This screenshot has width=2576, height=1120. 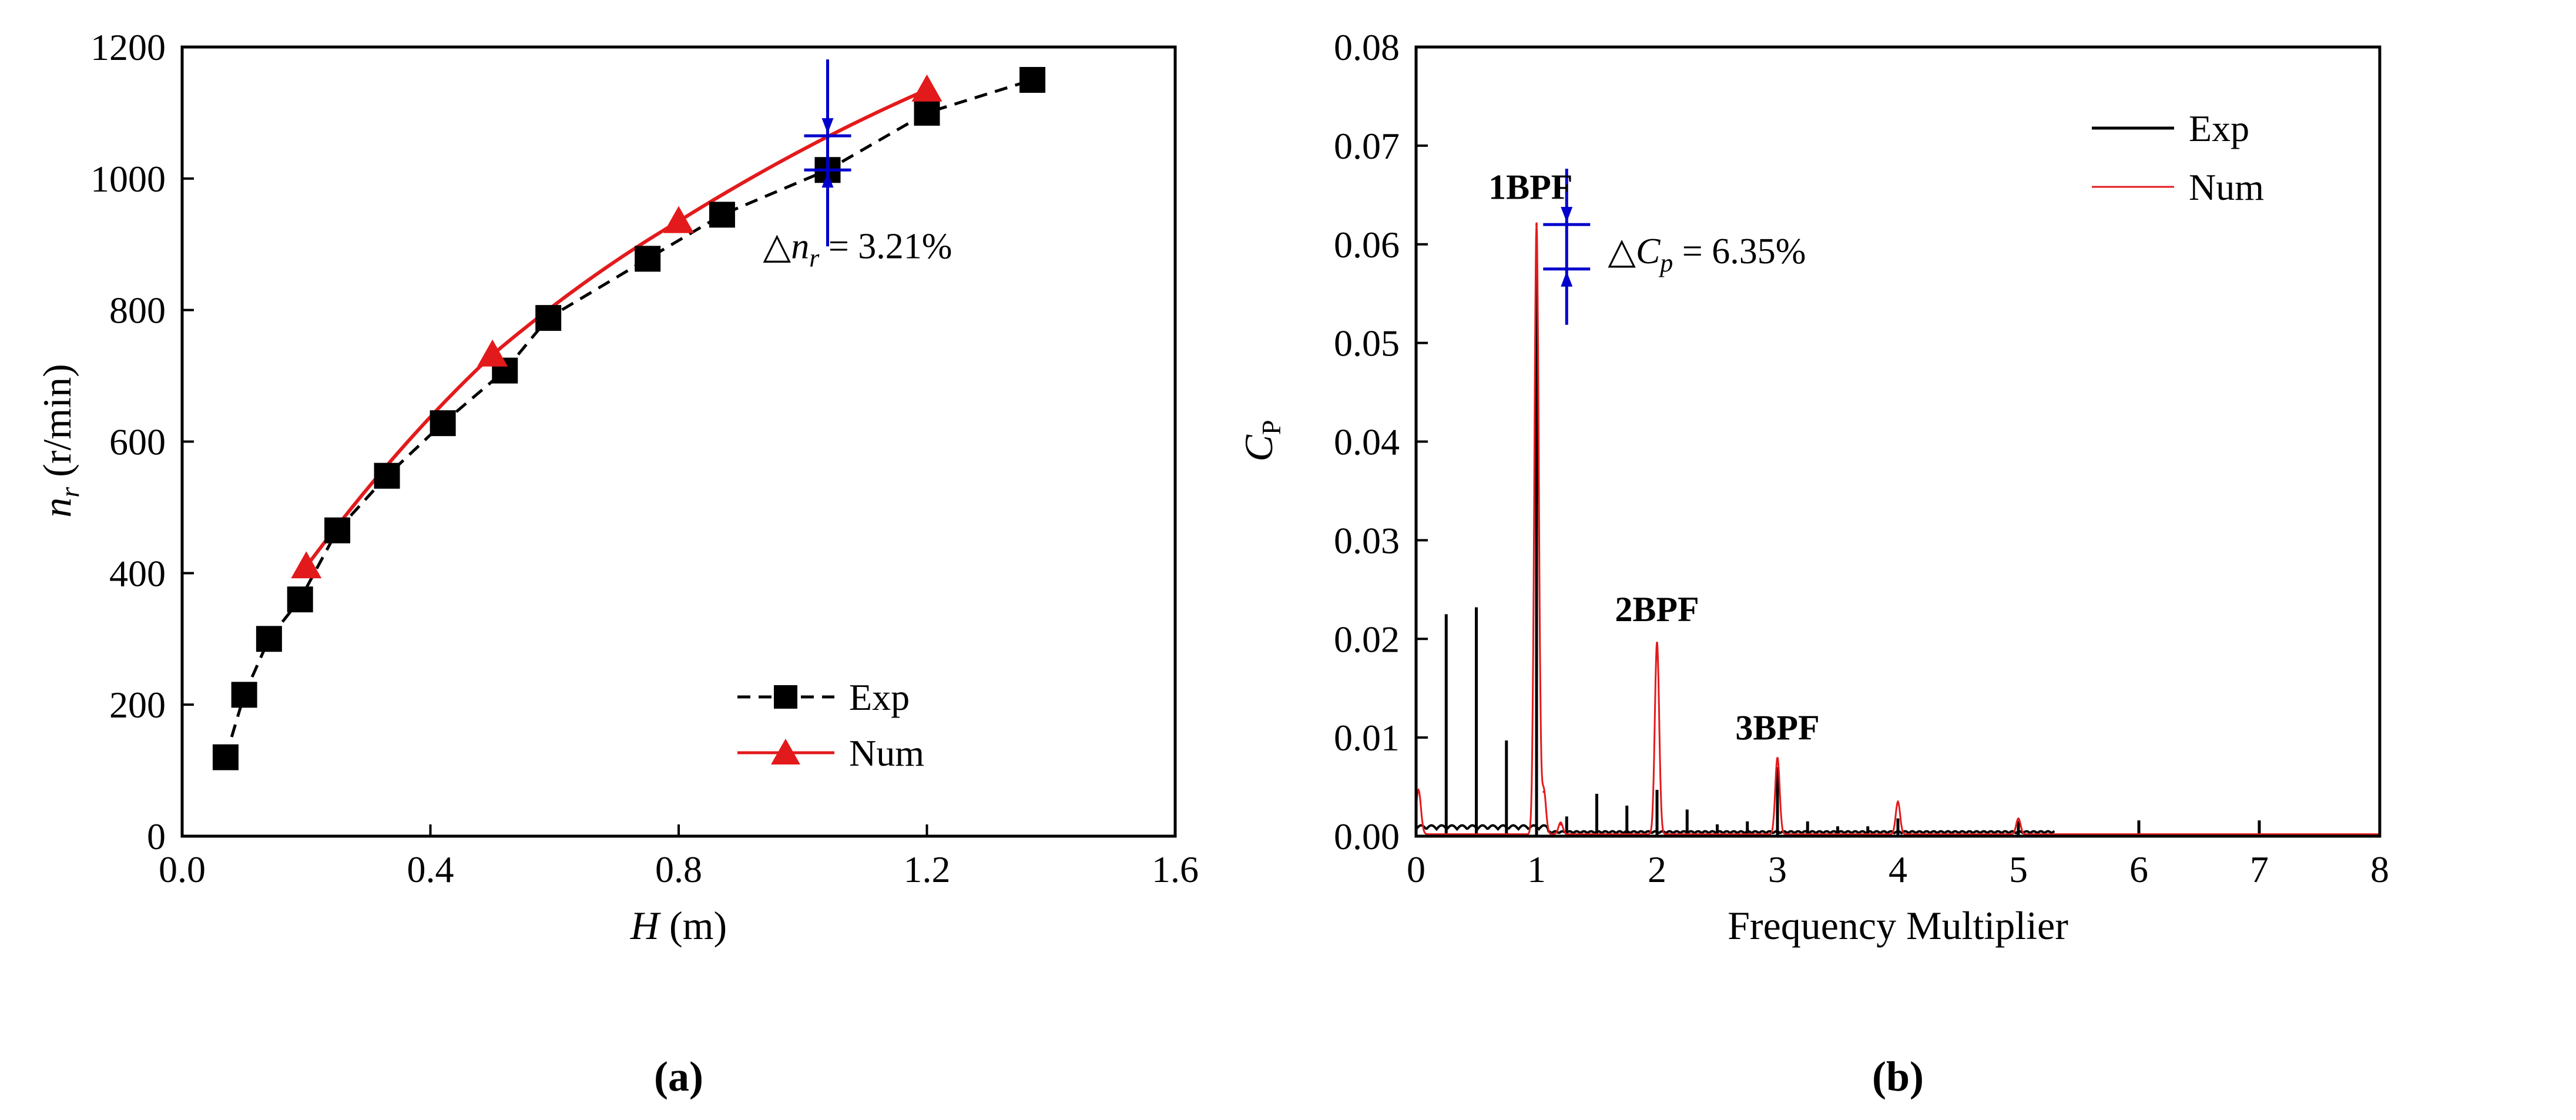 I want to click on x-tick-label: 5, so click(x=2019, y=869).